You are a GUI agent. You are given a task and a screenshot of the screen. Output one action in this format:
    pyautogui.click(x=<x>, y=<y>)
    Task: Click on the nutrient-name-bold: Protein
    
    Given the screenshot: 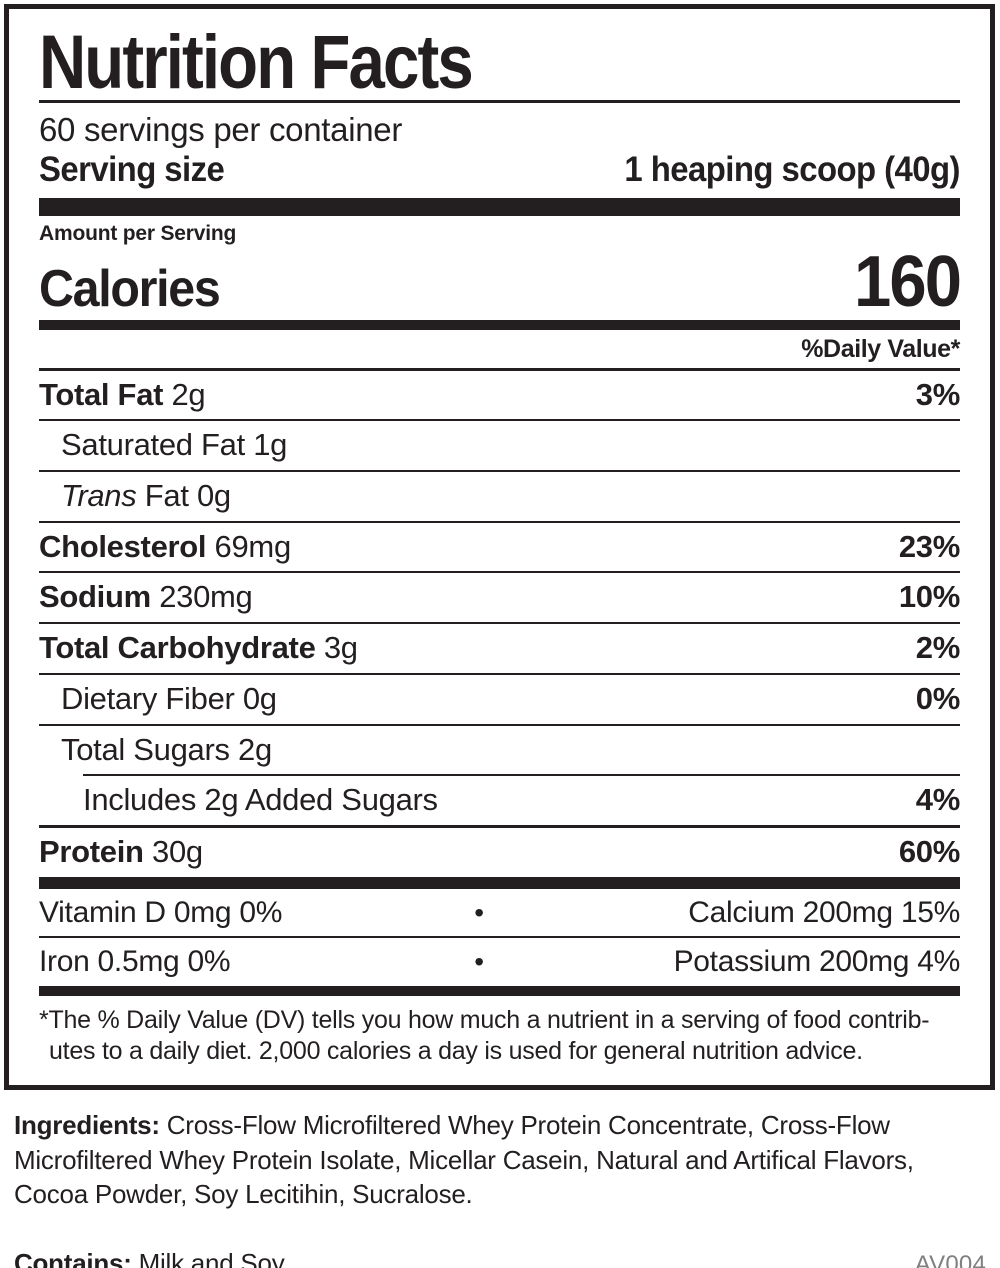 What is the action you would take?
    pyautogui.click(x=91, y=852)
    